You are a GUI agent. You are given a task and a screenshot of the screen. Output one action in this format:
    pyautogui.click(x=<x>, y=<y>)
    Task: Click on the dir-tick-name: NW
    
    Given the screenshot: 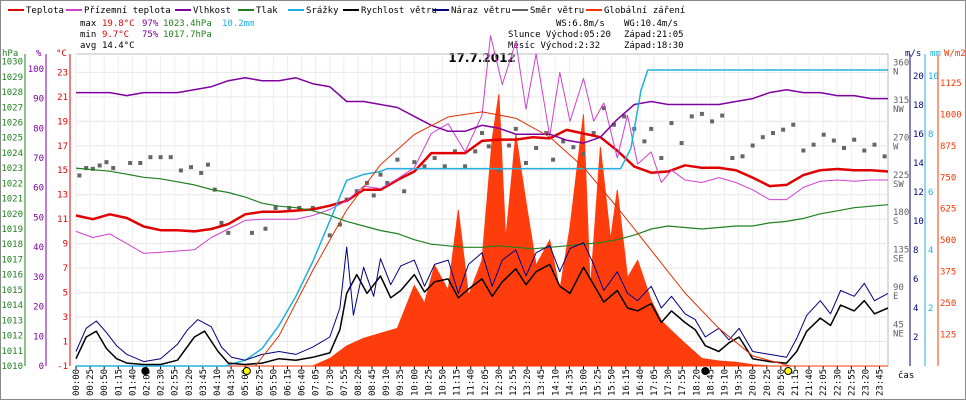 What is the action you would take?
    pyautogui.click(x=898, y=110)
    